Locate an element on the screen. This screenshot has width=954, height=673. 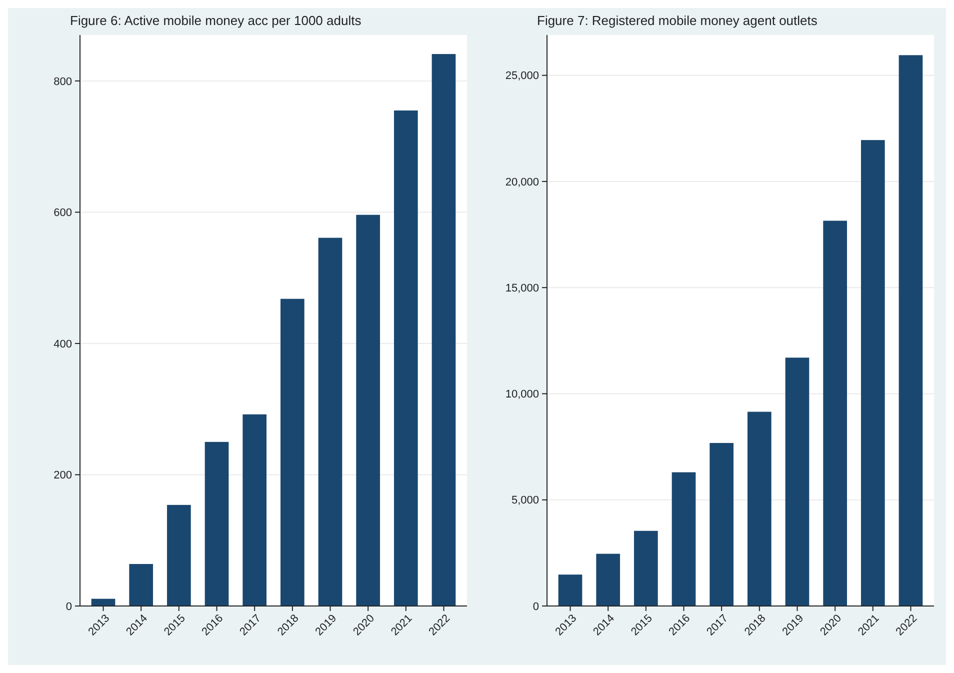
chart-title: Figure 7: Registered mobile money agent outlets is located at coordinates (677, 20).